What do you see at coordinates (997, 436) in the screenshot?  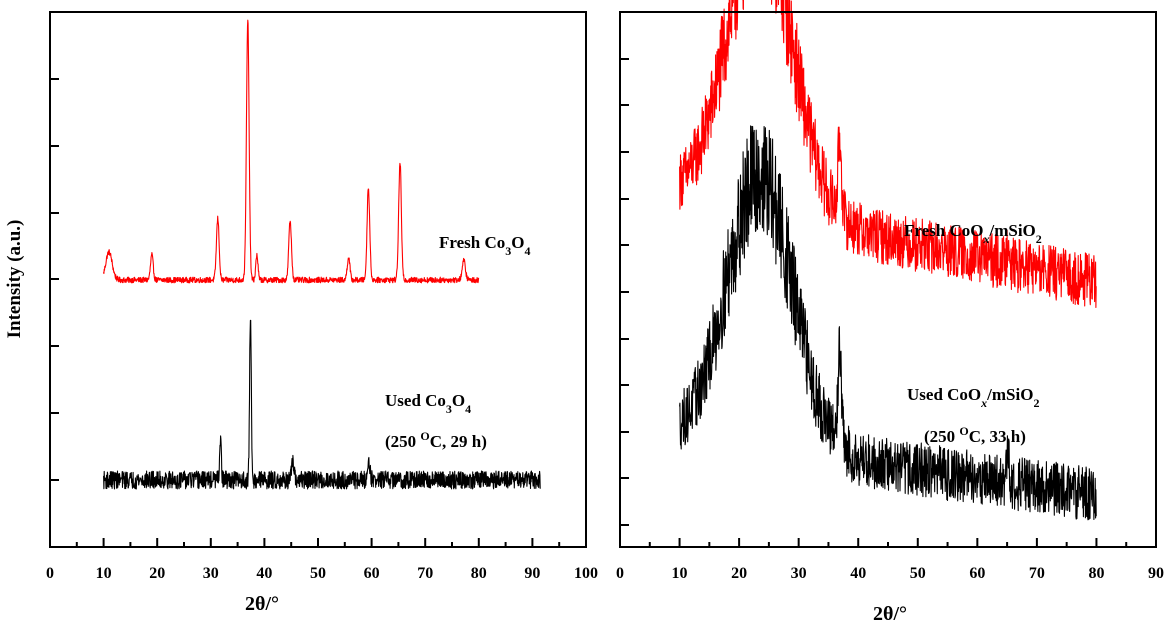 I see `label-text: C, 33 h)` at bounding box center [997, 436].